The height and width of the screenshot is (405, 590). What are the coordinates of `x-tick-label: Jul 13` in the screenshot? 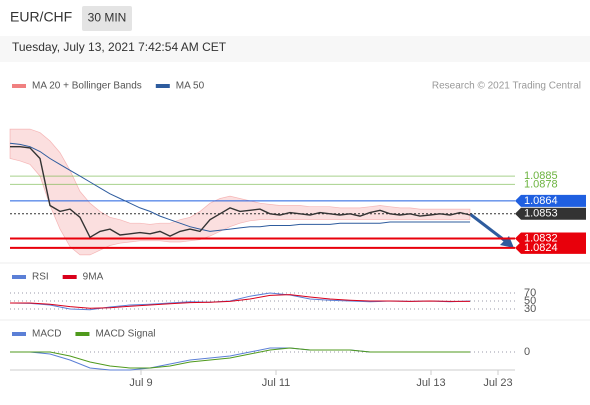 It's located at (430, 383).